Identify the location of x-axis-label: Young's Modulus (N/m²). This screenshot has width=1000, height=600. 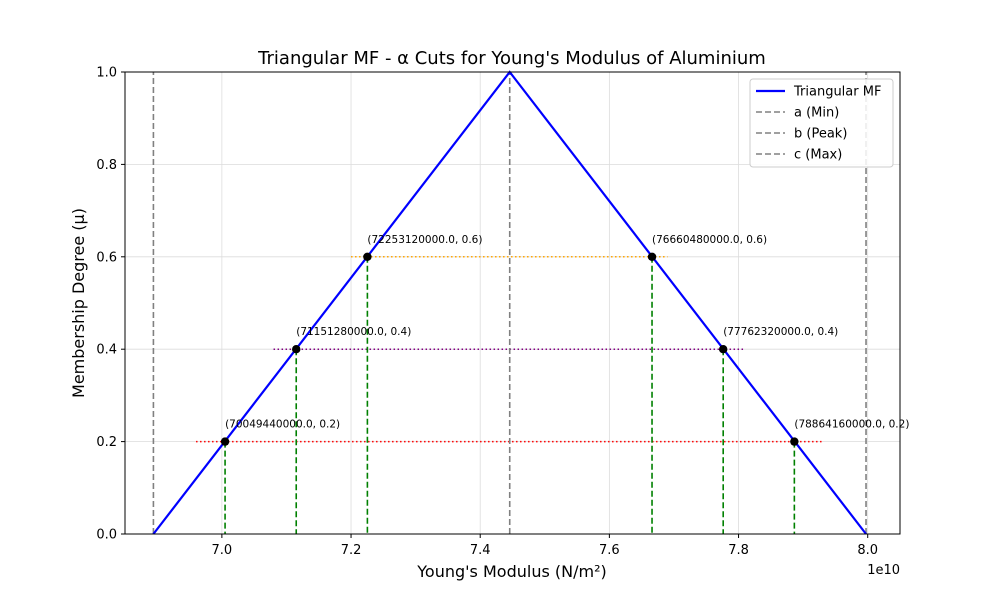
(511, 571).